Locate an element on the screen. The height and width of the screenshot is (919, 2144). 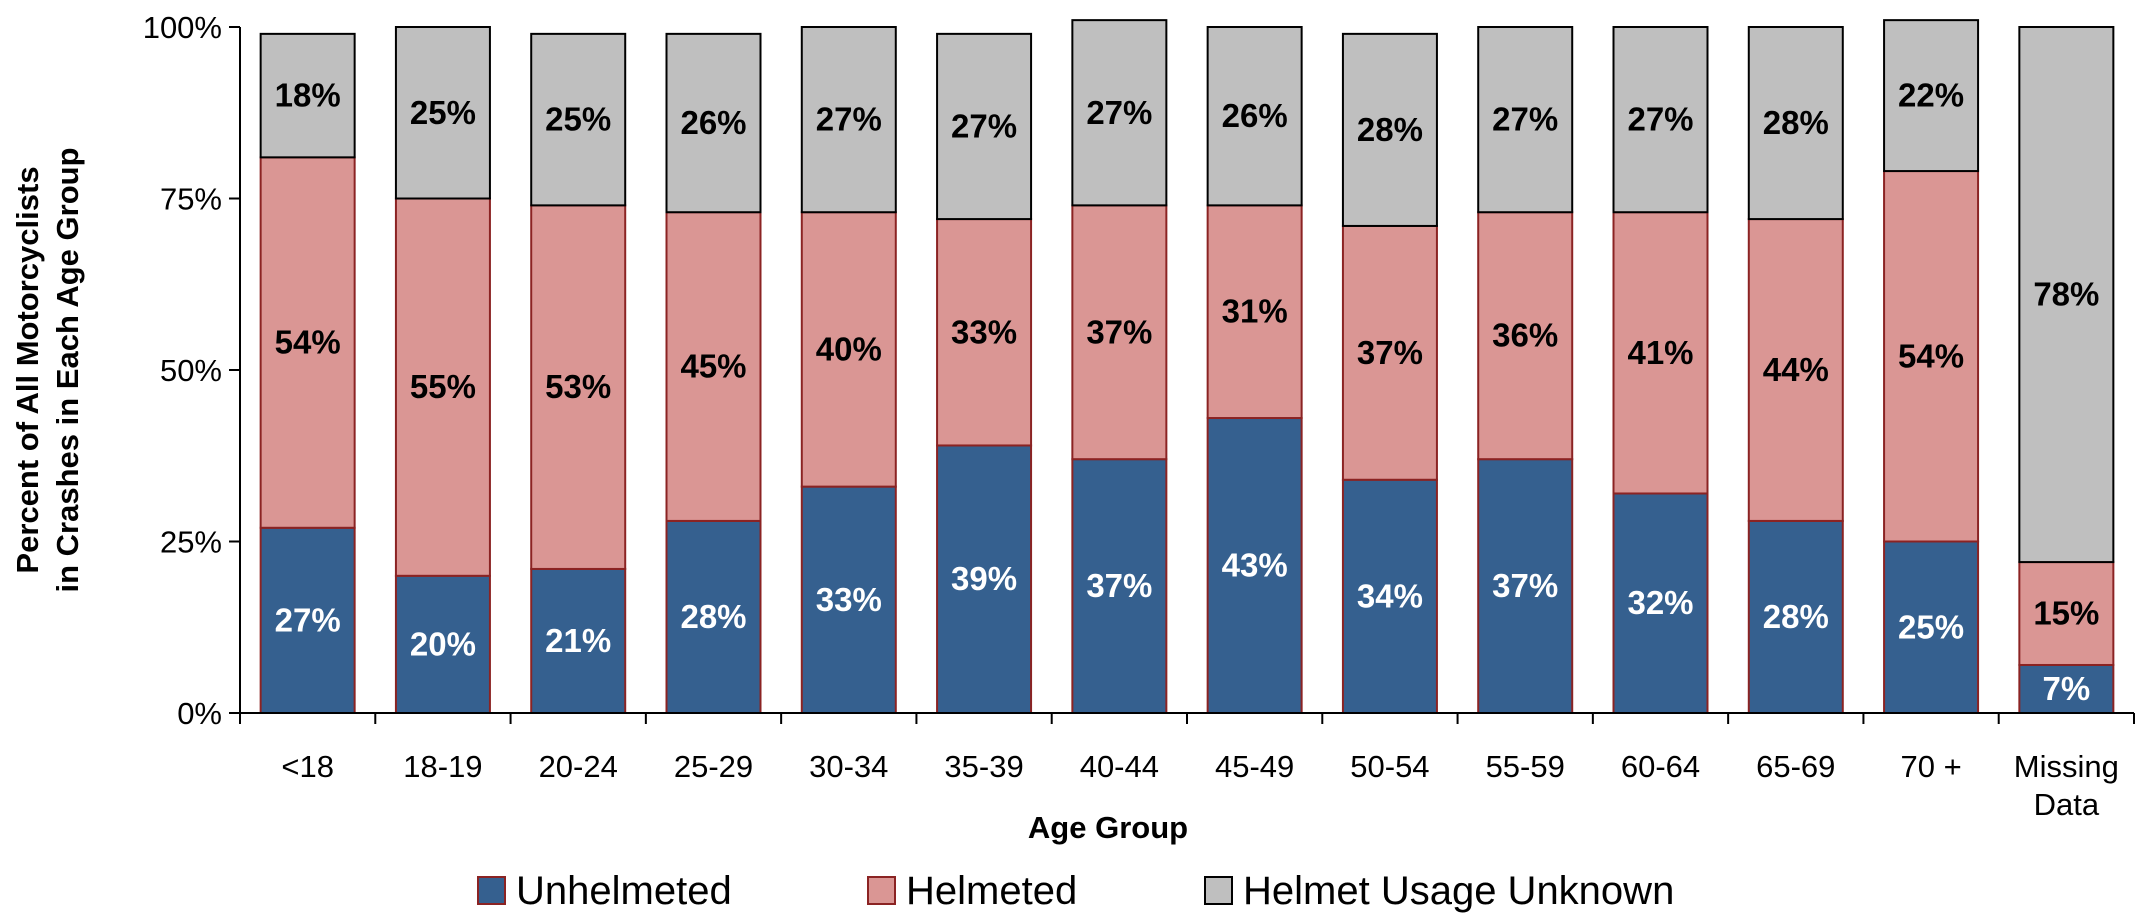
x-tick-label: Missing Data is located at coordinates (2066, 785).